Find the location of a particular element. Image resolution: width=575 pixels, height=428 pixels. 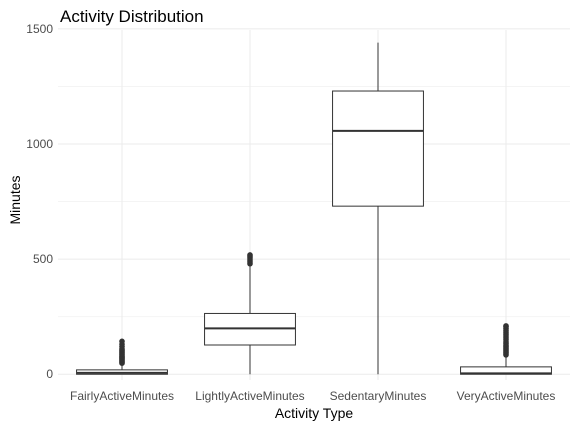

y-tick-label: 1500 is located at coordinates (39, 29).